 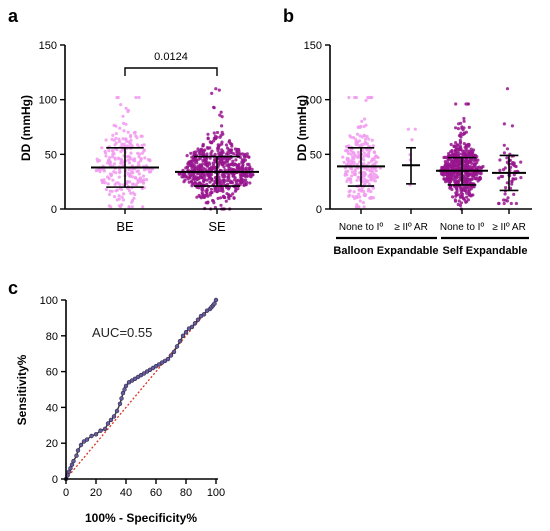 I want to click on panel-c-ytick-label: 40, so click(x=52, y=408).